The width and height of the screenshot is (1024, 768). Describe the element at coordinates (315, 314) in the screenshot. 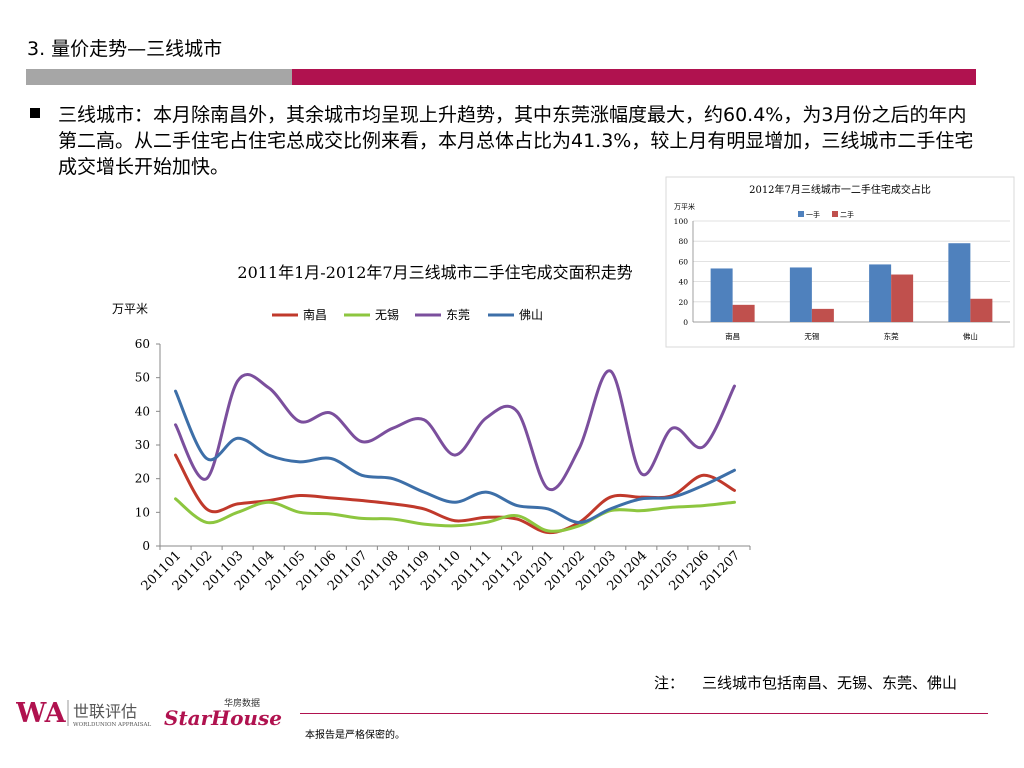

I see `legend-label-0: 南昌` at that location.